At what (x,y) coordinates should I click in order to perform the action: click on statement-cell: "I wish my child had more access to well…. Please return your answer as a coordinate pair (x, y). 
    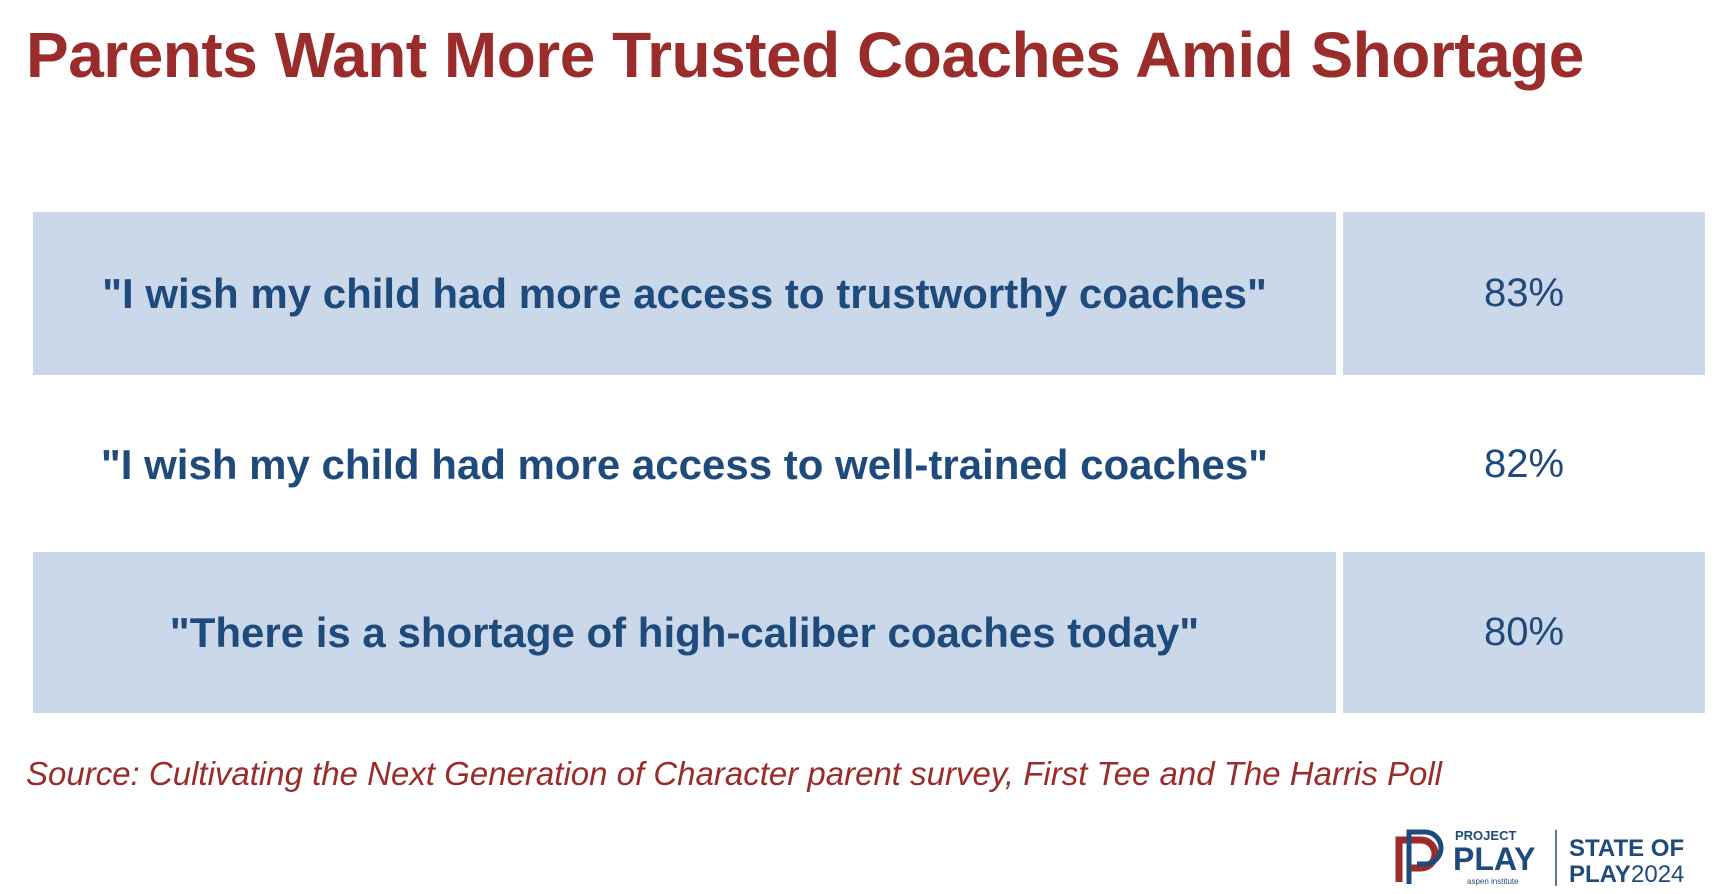
    Looking at the image, I should click on (684, 464).